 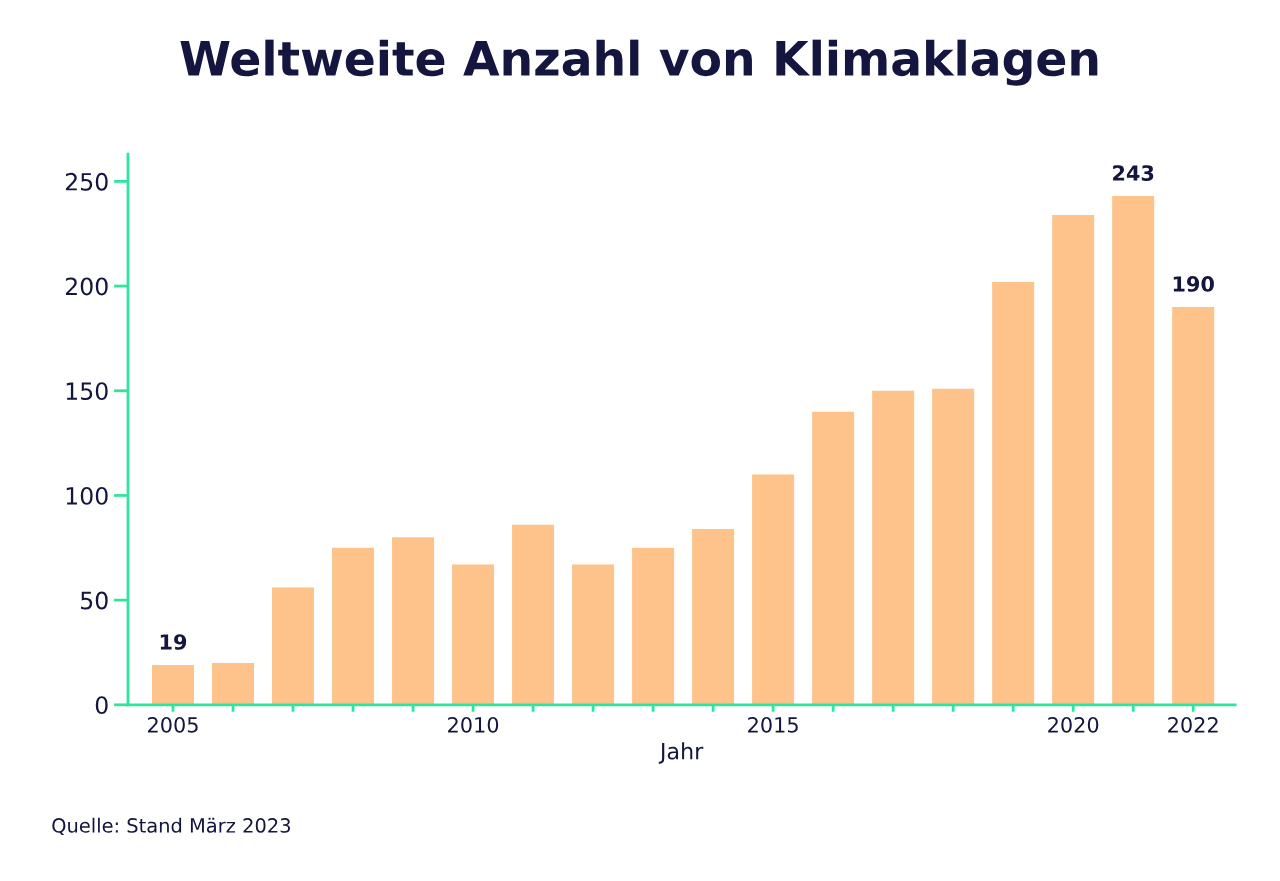 What do you see at coordinates (473, 724) in the screenshot?
I see `x-tick-label: 2010` at bounding box center [473, 724].